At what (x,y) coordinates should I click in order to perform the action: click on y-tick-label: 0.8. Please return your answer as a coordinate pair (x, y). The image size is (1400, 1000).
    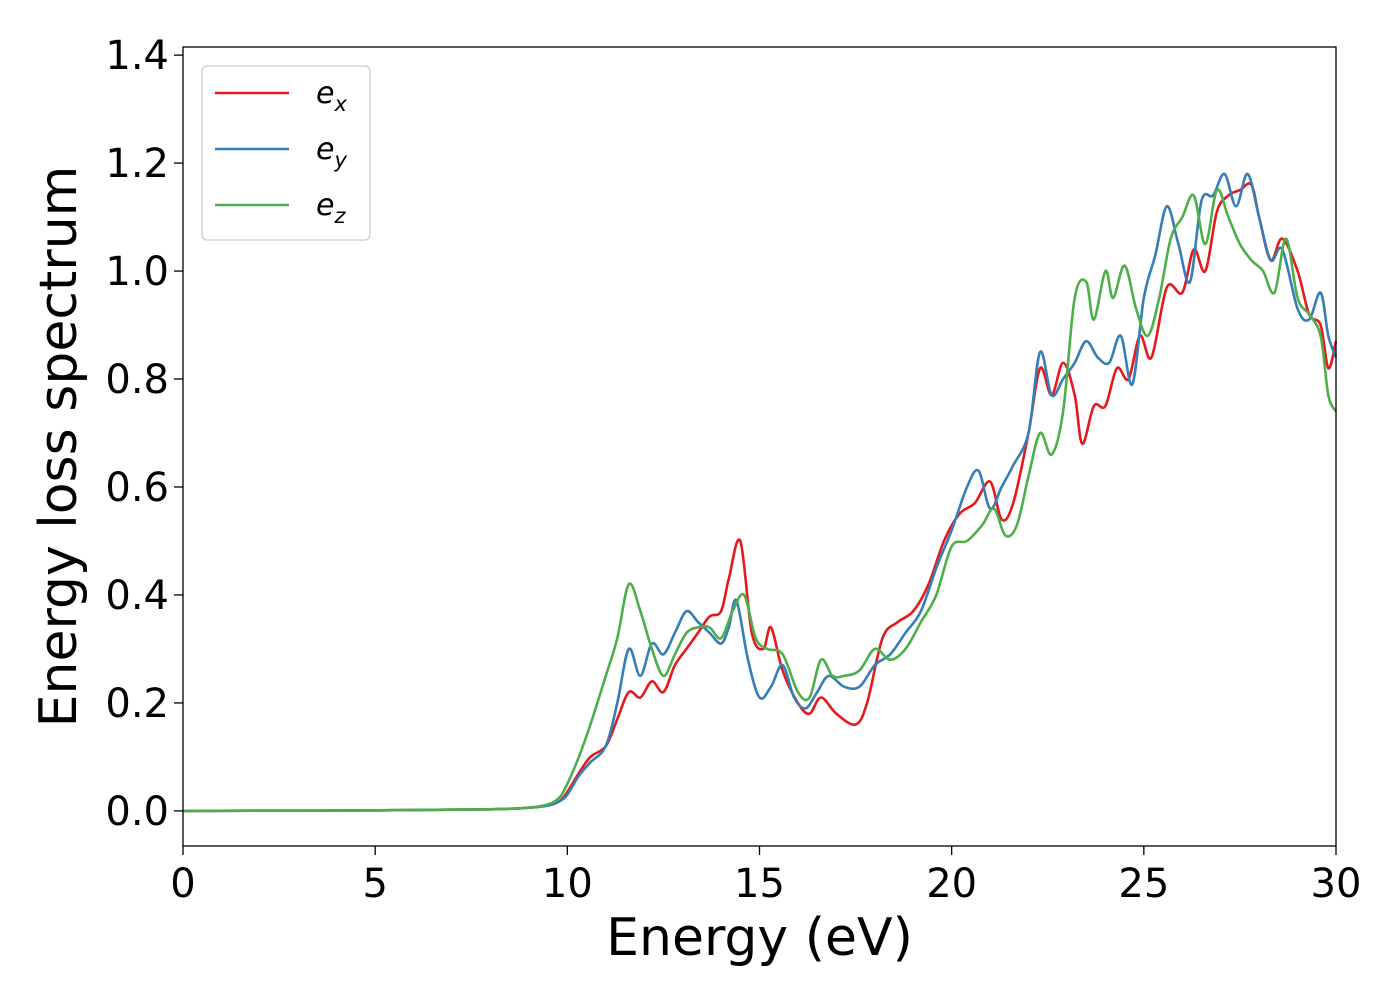
    Looking at the image, I should click on (137, 380).